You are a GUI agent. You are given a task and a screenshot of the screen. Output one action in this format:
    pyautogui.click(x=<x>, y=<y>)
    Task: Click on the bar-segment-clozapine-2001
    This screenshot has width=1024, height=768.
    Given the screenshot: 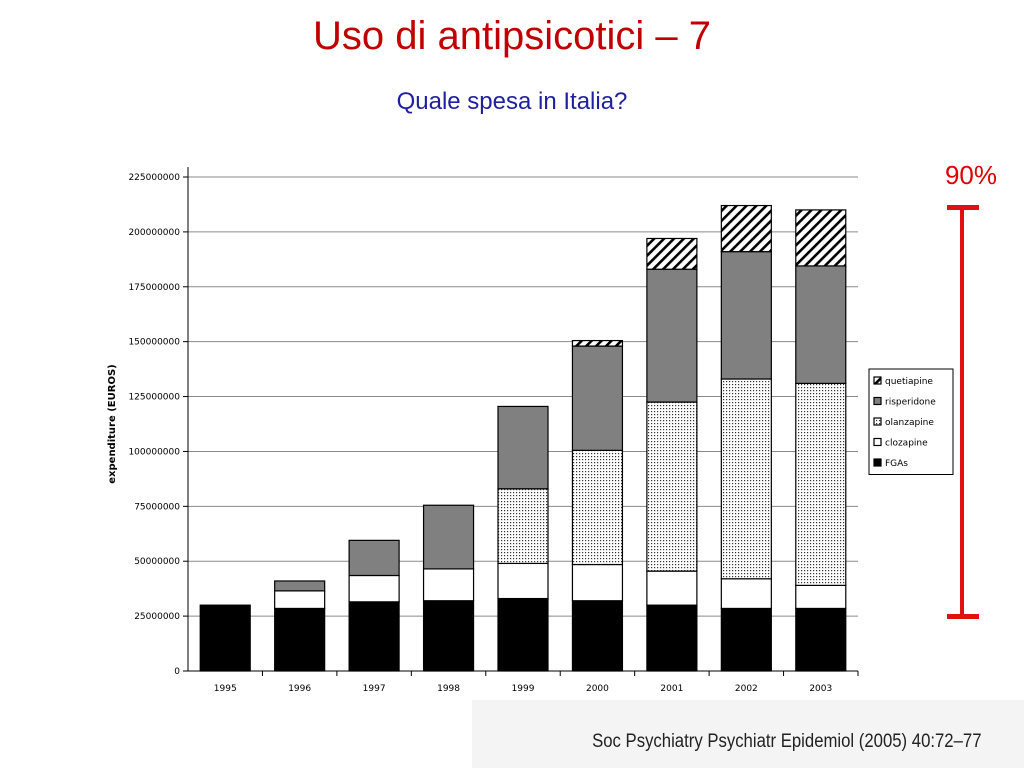 What is the action you would take?
    pyautogui.click(x=672, y=588)
    